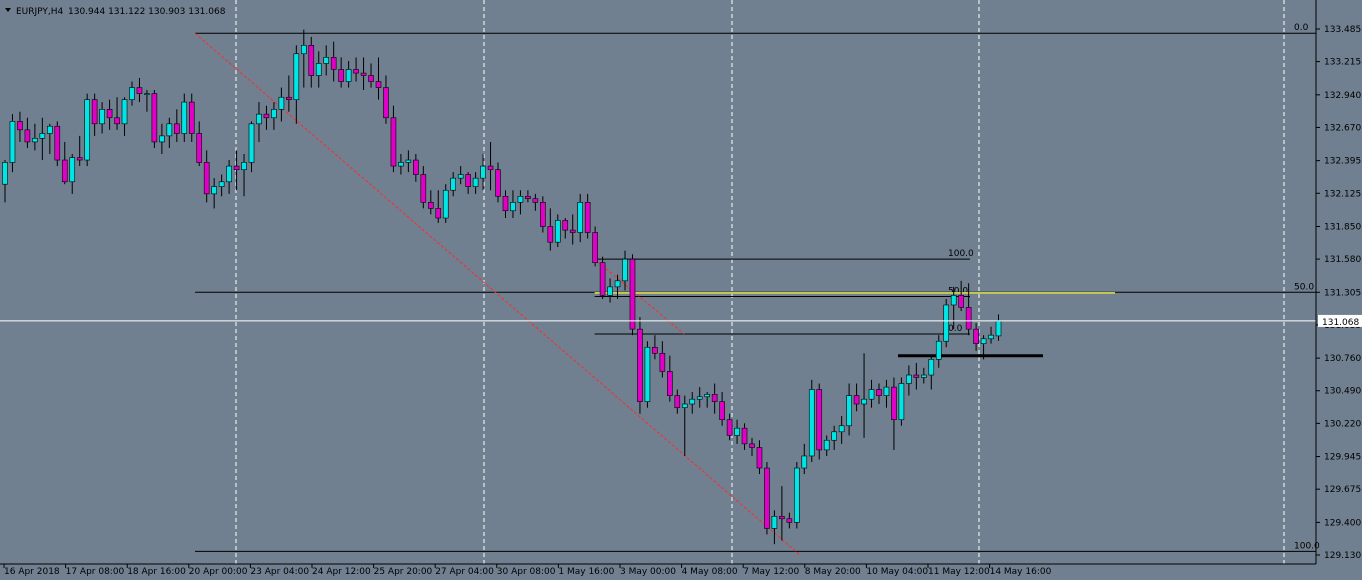 This screenshot has height=580, width=1362. Describe the element at coordinates (1342, 227) in the screenshot. I see `y-tick-label: 131.850` at that location.